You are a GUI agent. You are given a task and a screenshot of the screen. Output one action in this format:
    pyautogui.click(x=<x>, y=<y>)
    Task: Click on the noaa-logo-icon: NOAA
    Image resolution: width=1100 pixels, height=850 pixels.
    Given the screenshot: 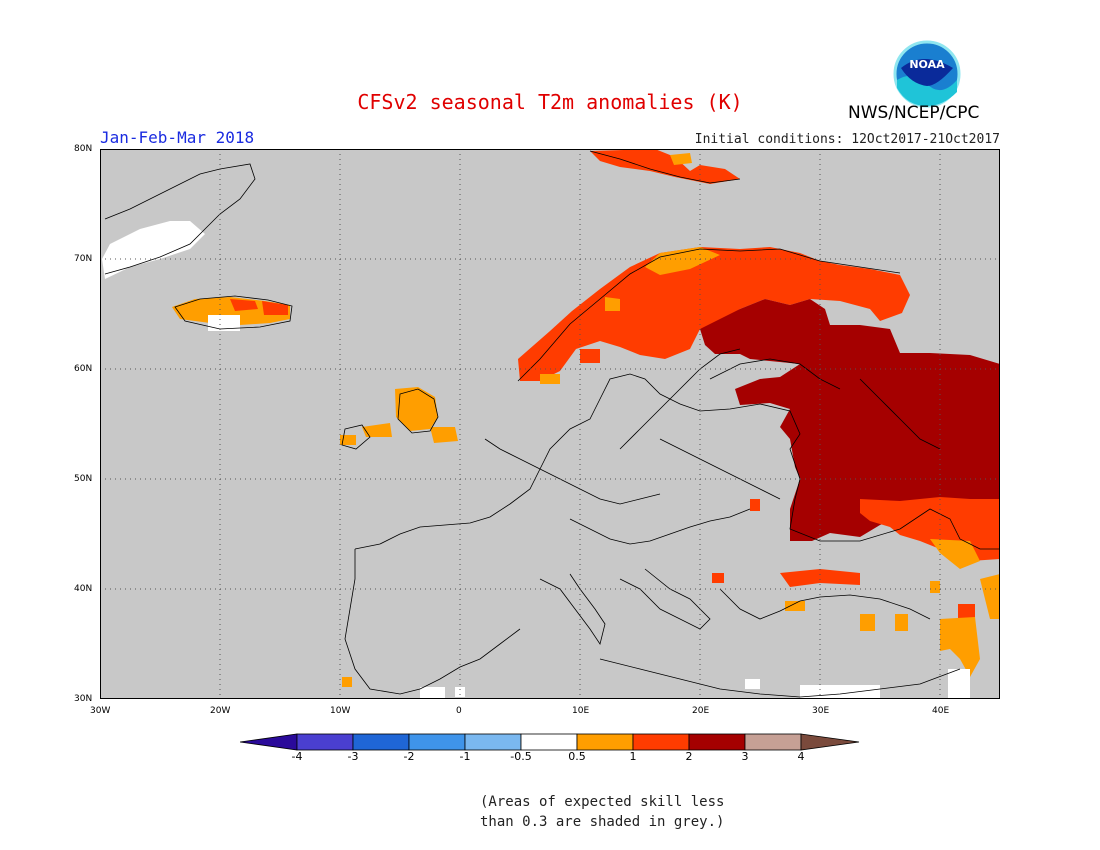 What is the action you would take?
    pyautogui.click(x=927, y=74)
    